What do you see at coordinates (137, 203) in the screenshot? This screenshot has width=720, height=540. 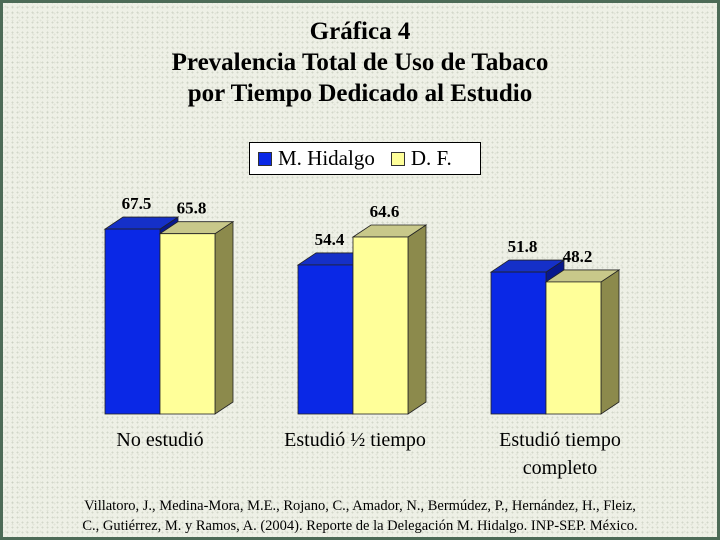 I see `data-label-0-0: 67.5` at bounding box center [137, 203].